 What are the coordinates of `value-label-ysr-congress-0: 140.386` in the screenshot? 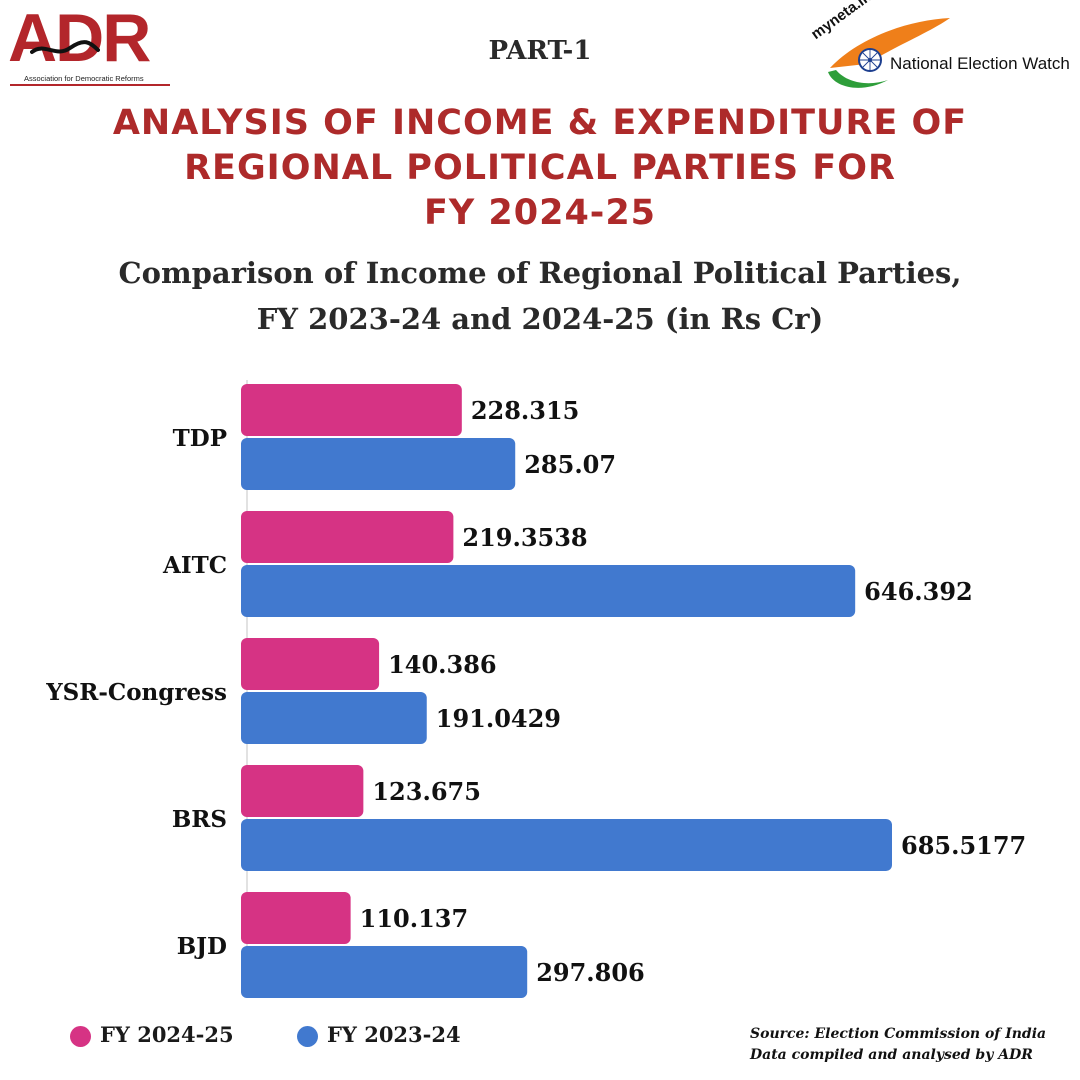 It's located at (442, 664).